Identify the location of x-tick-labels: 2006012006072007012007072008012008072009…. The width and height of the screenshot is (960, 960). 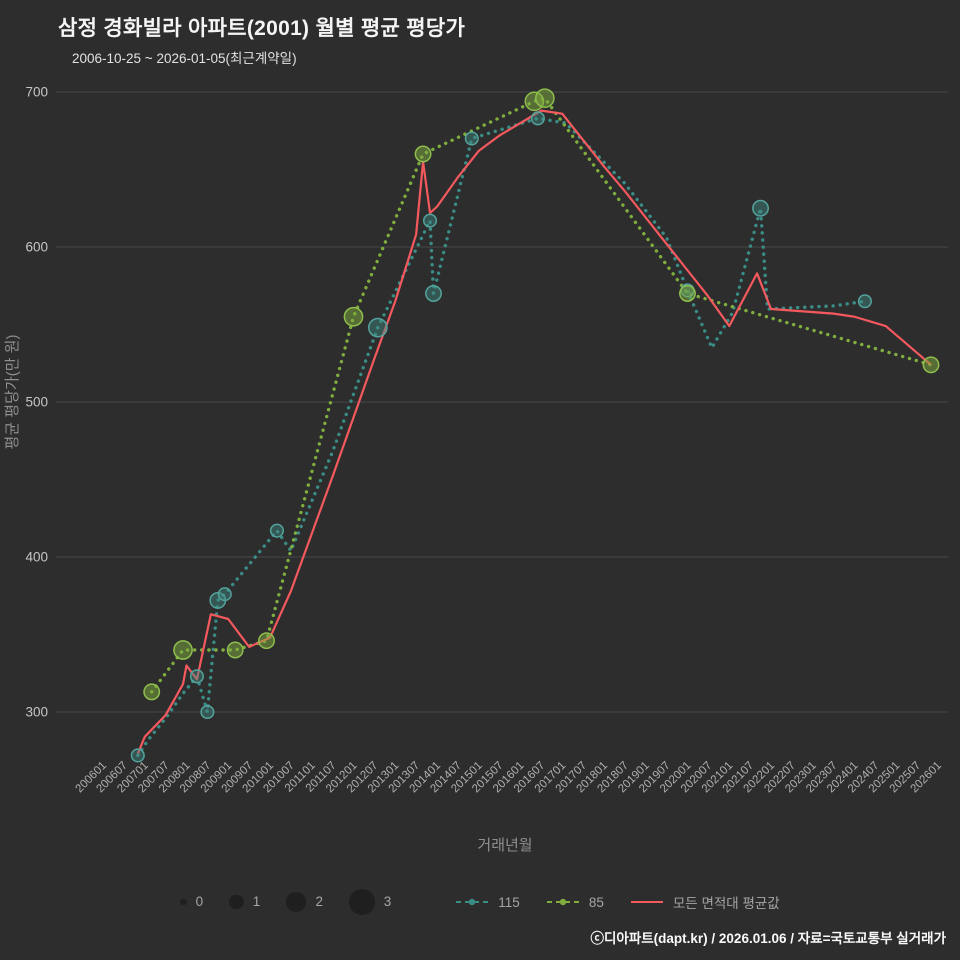
(509, 778).